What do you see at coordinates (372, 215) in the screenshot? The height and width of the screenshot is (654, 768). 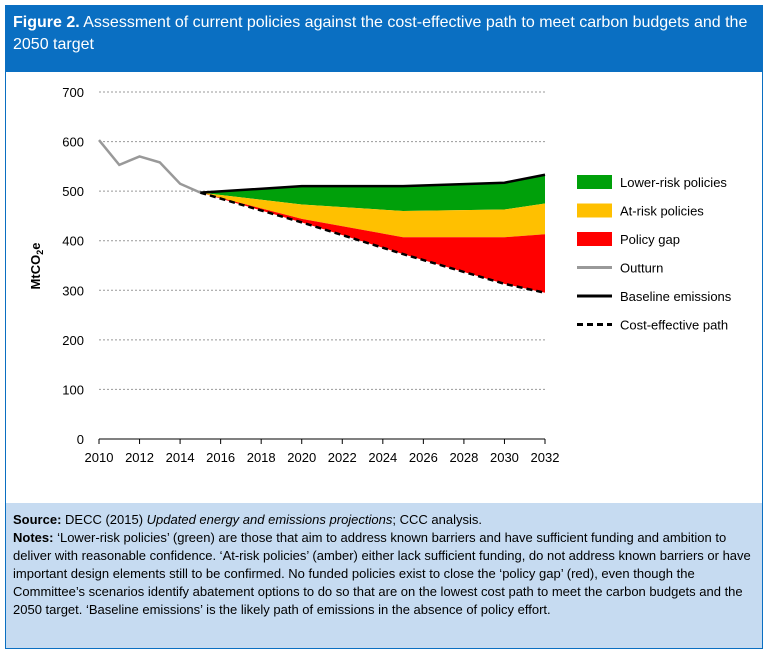 I see `at-risk-policies-area` at bounding box center [372, 215].